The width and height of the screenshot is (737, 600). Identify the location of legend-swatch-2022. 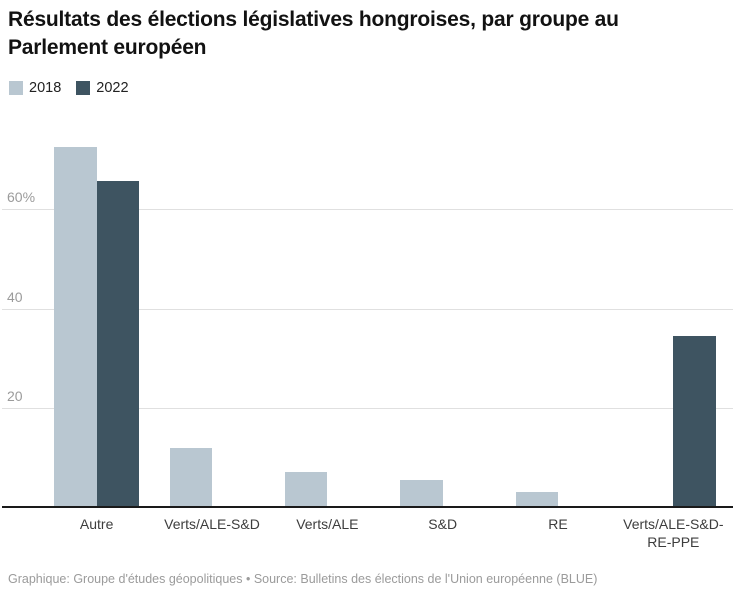
(83, 88).